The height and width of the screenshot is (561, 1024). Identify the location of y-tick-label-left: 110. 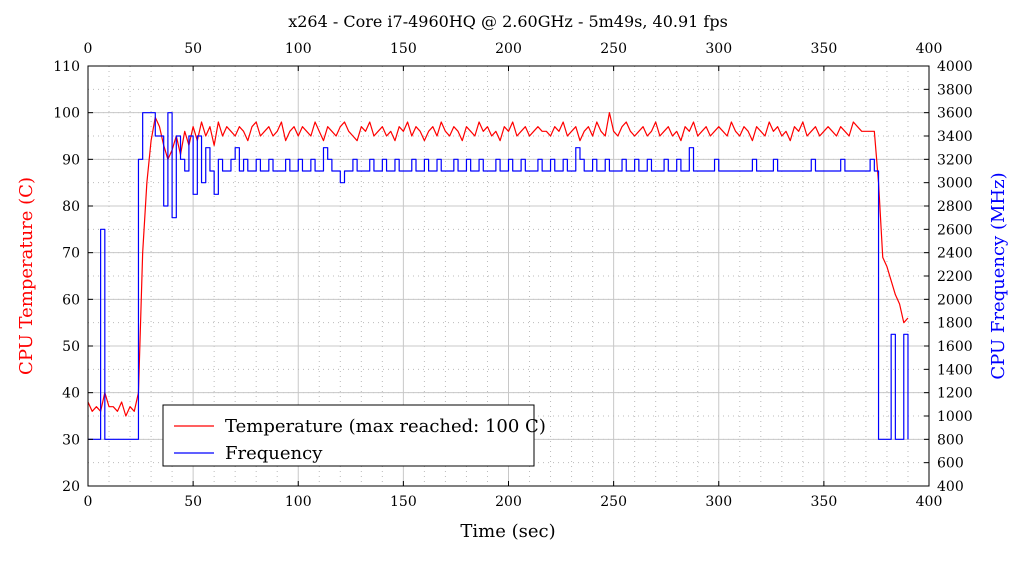
(66, 67).